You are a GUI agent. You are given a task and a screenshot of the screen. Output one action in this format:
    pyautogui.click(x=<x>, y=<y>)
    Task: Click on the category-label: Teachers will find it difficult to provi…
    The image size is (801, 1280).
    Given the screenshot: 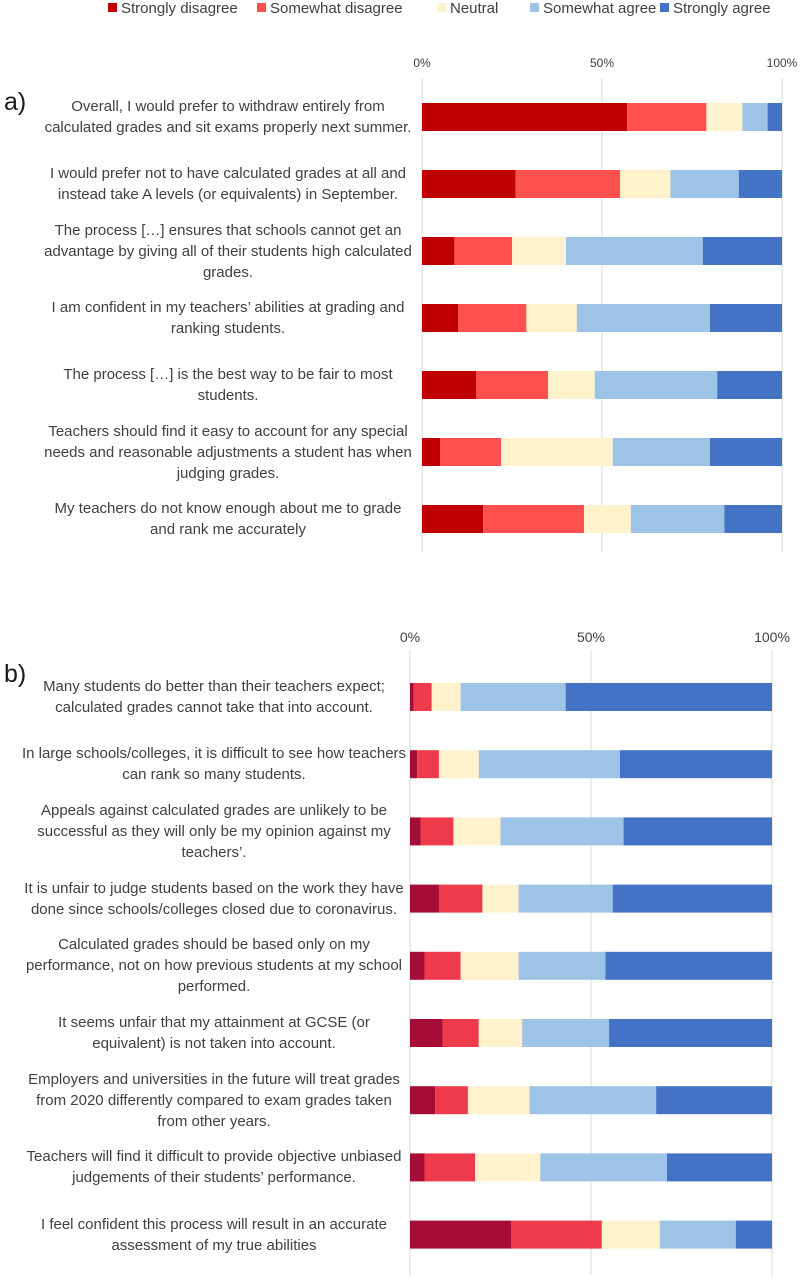 What is the action you would take?
    pyautogui.click(x=214, y=1167)
    